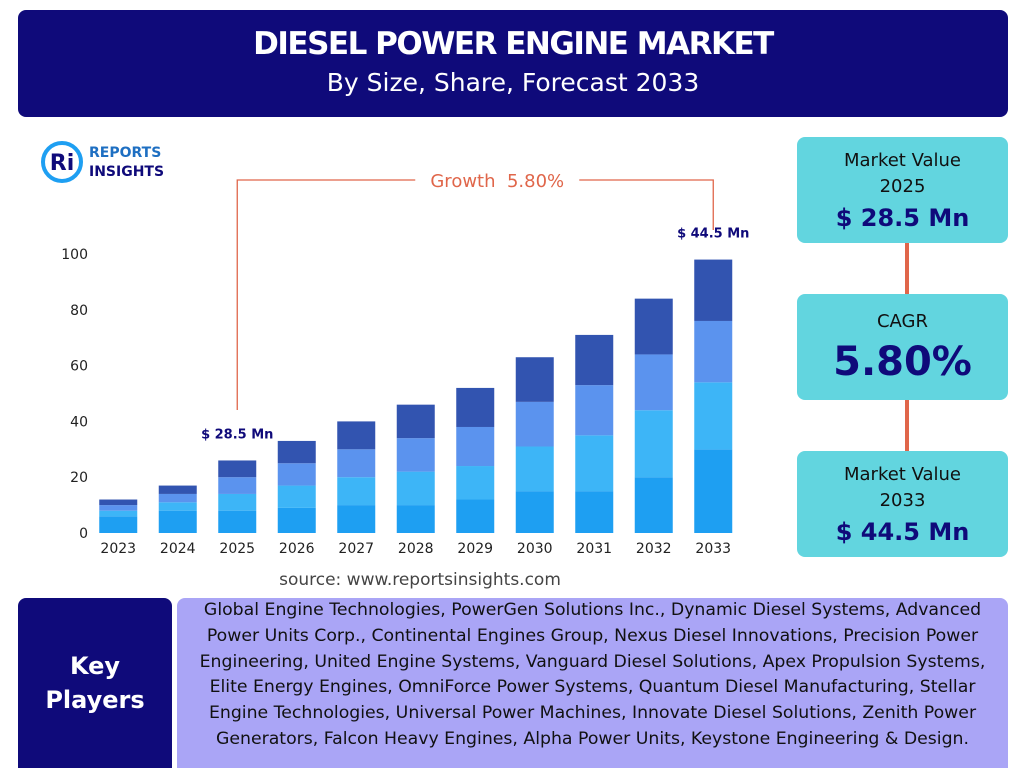  Describe the element at coordinates (178, 549) in the screenshot. I see `x-tick-label: 2024` at that location.